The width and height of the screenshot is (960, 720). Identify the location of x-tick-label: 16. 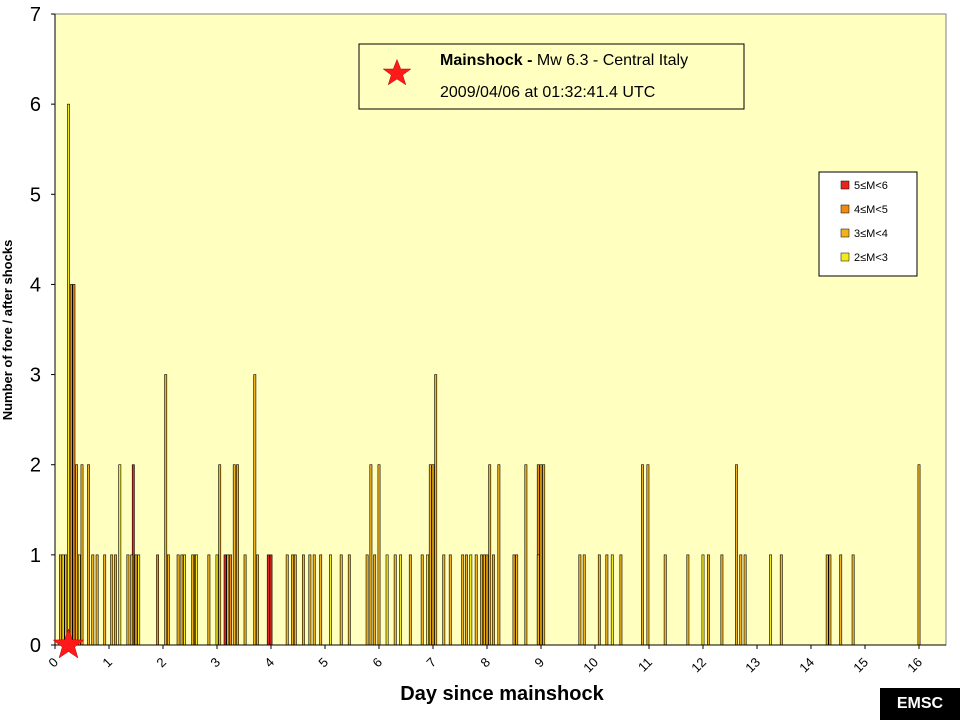
(914, 665).